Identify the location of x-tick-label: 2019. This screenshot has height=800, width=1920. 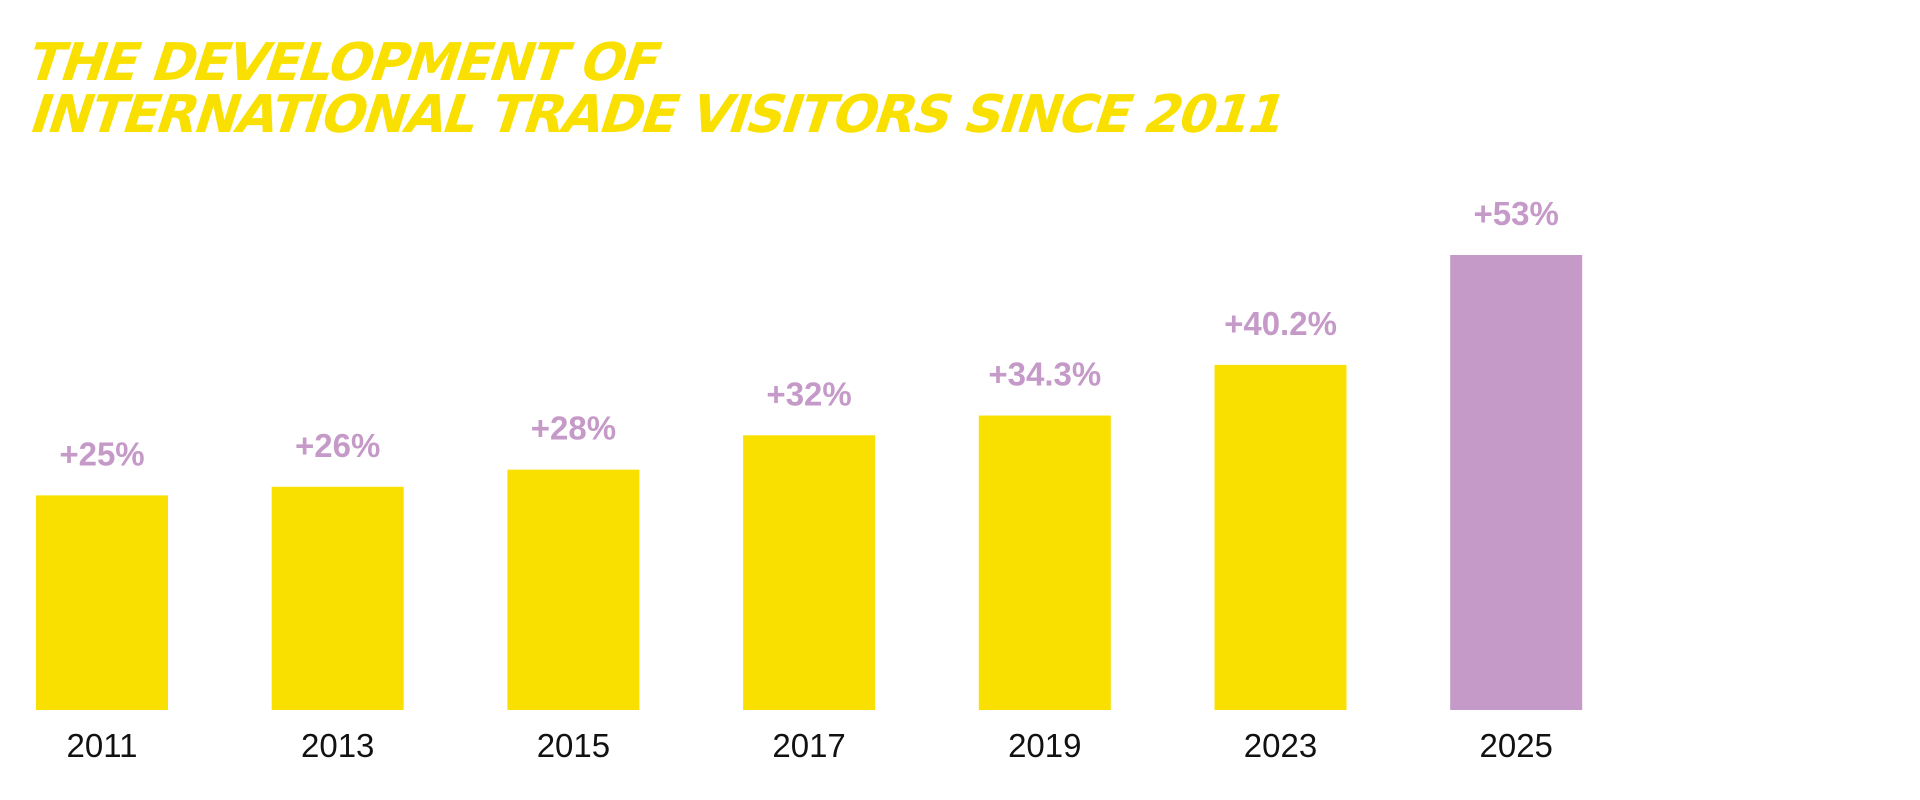
(1044, 745).